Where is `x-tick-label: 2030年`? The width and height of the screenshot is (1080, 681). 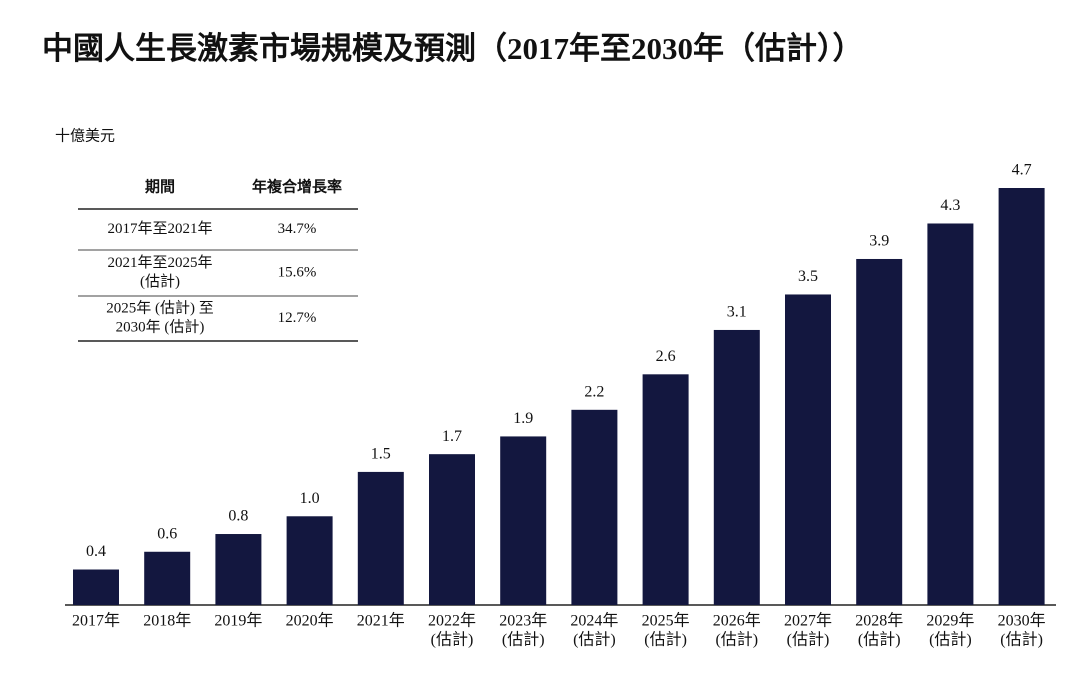 x-tick-label: 2030年 is located at coordinates (1022, 621).